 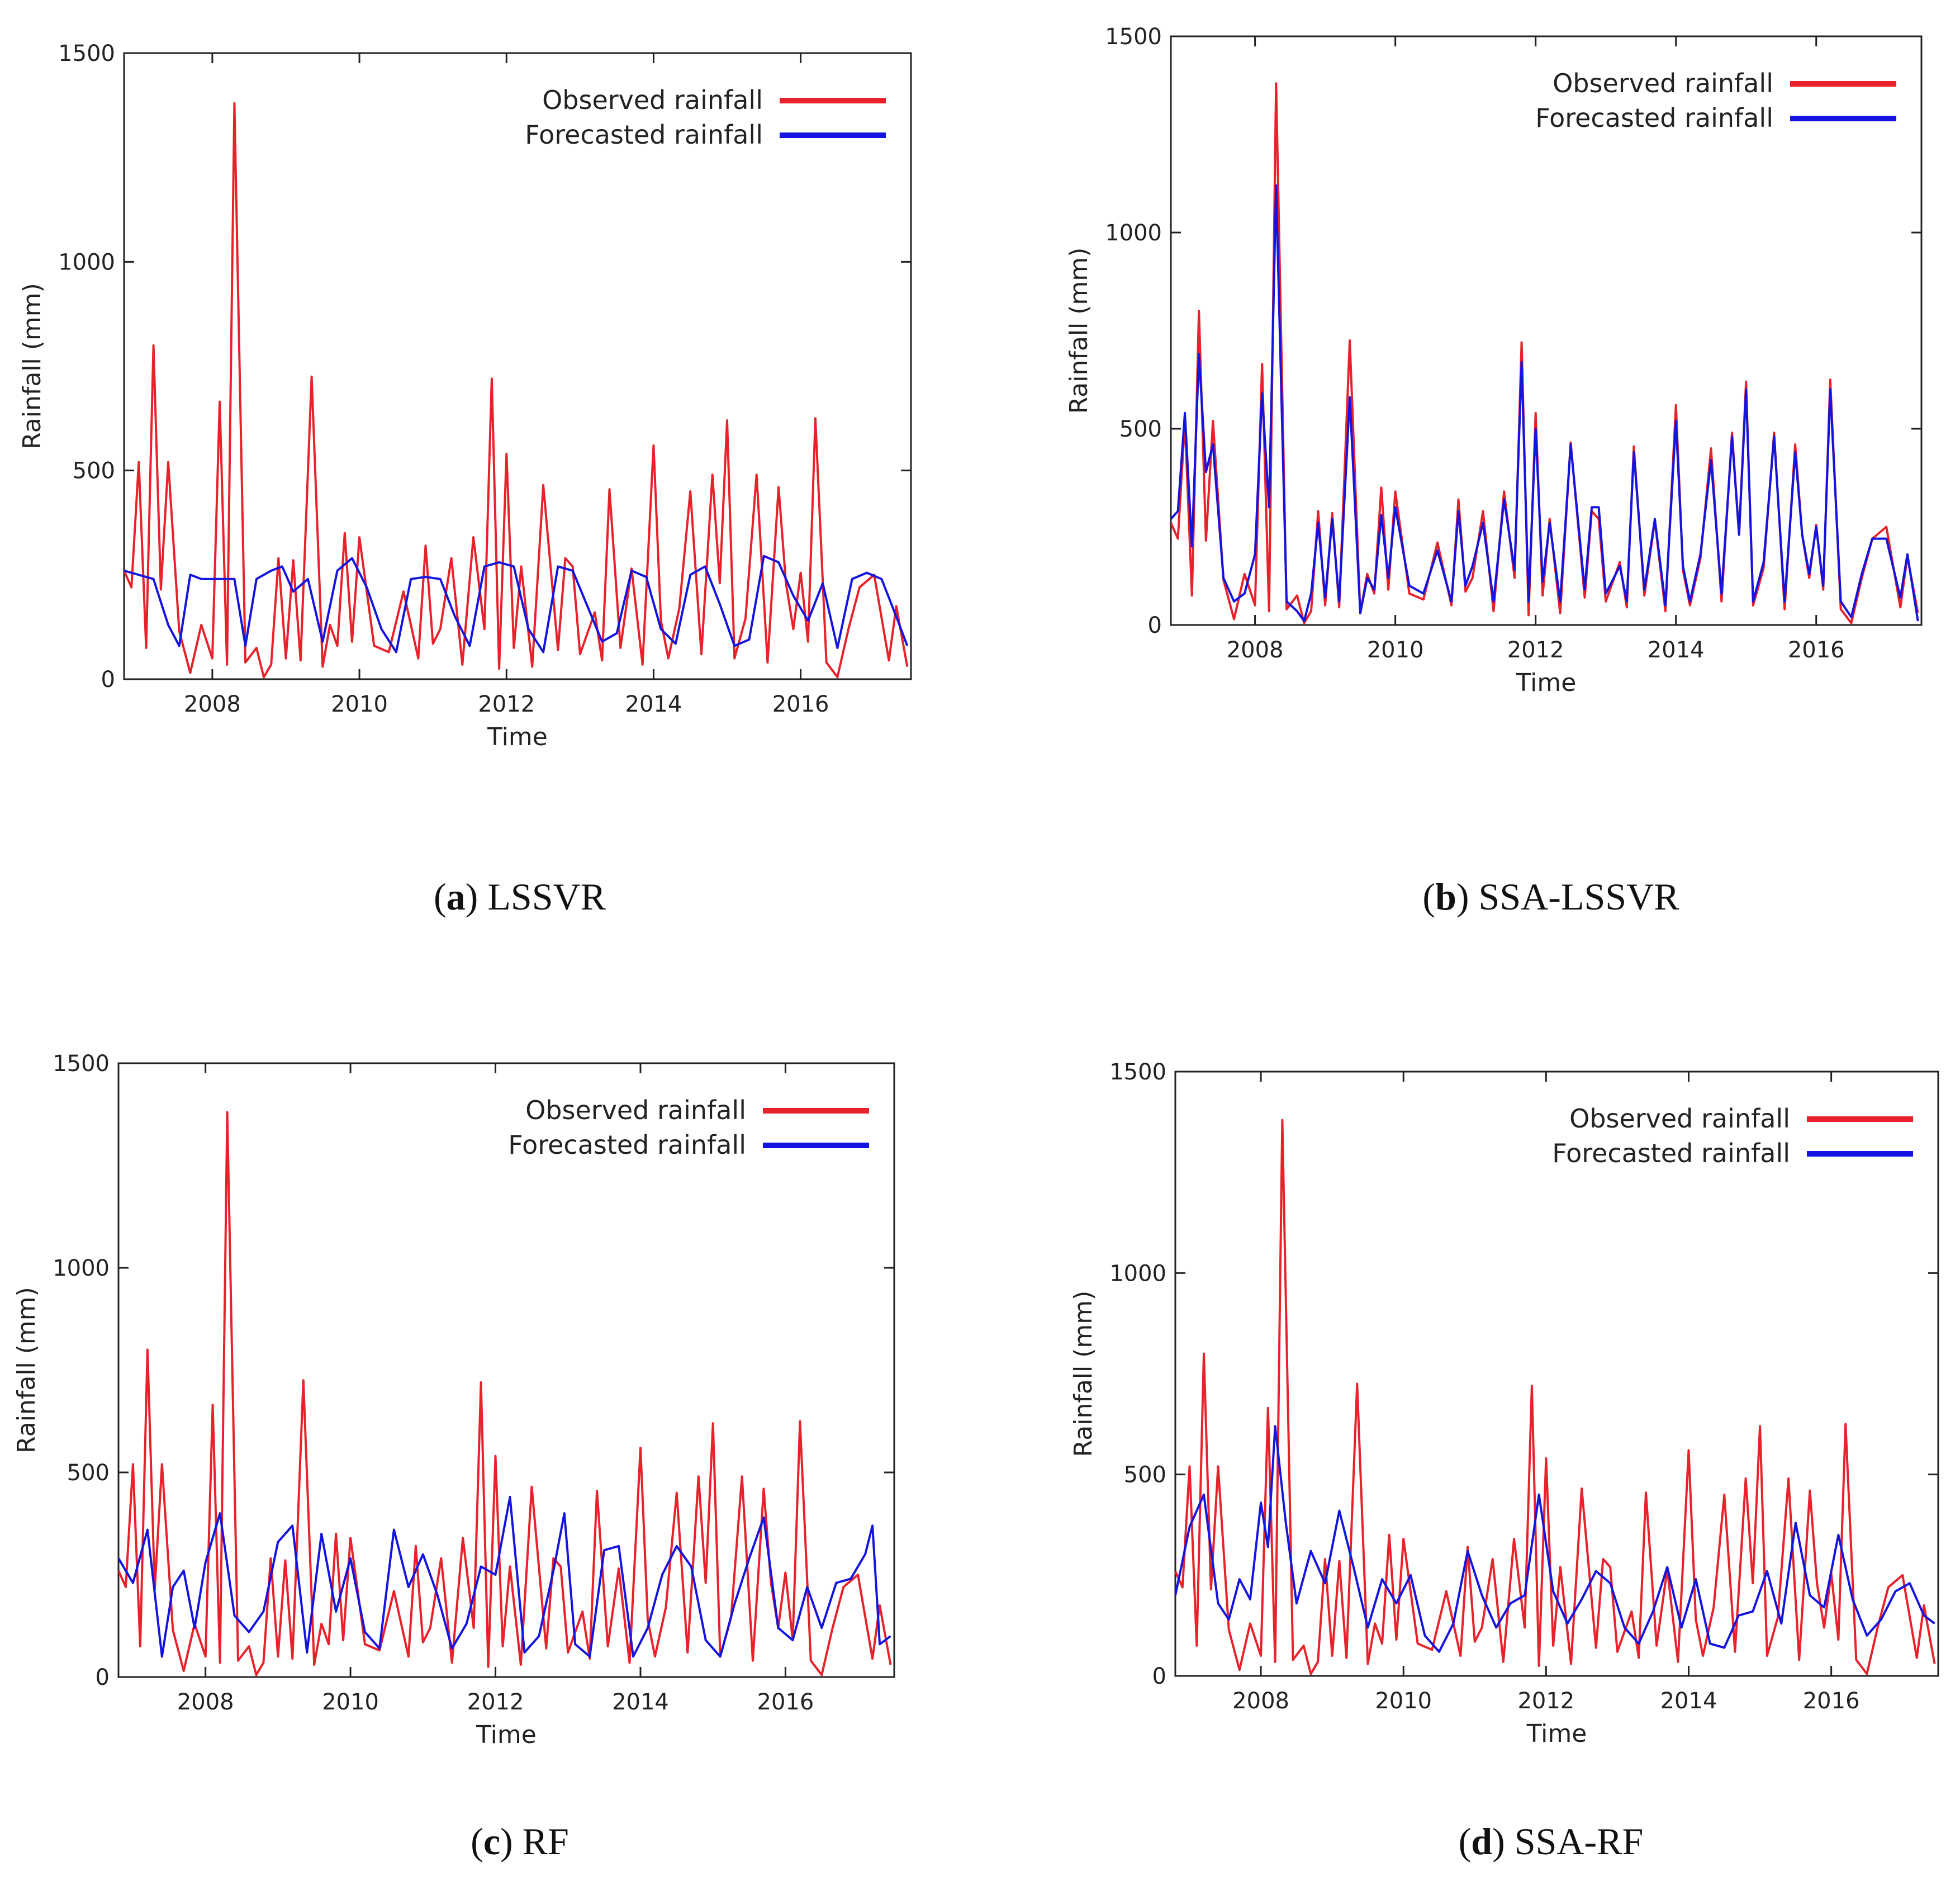 I want to click on caption-text: SSA-RF, so click(x=1575, y=1841).